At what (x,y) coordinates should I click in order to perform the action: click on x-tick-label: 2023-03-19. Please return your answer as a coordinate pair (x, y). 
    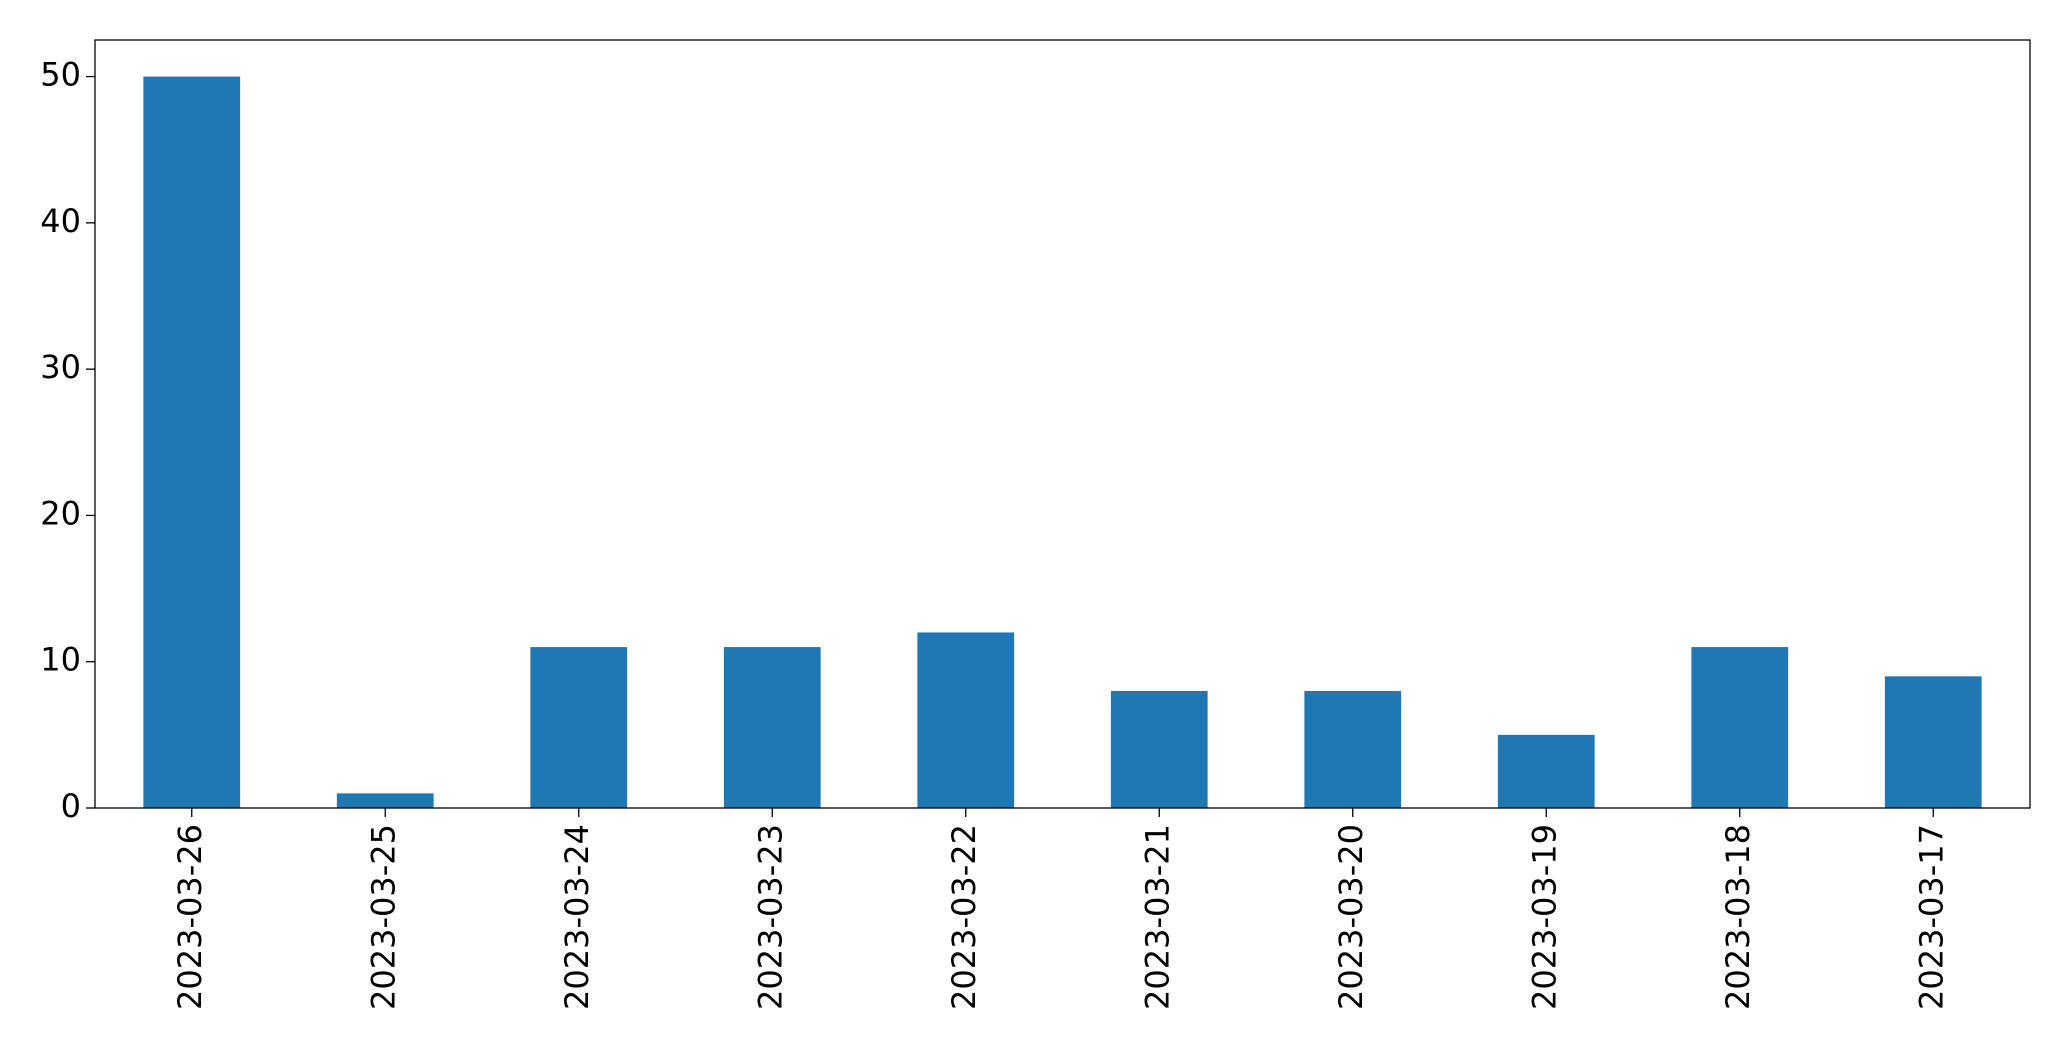
    Looking at the image, I should click on (1544, 917).